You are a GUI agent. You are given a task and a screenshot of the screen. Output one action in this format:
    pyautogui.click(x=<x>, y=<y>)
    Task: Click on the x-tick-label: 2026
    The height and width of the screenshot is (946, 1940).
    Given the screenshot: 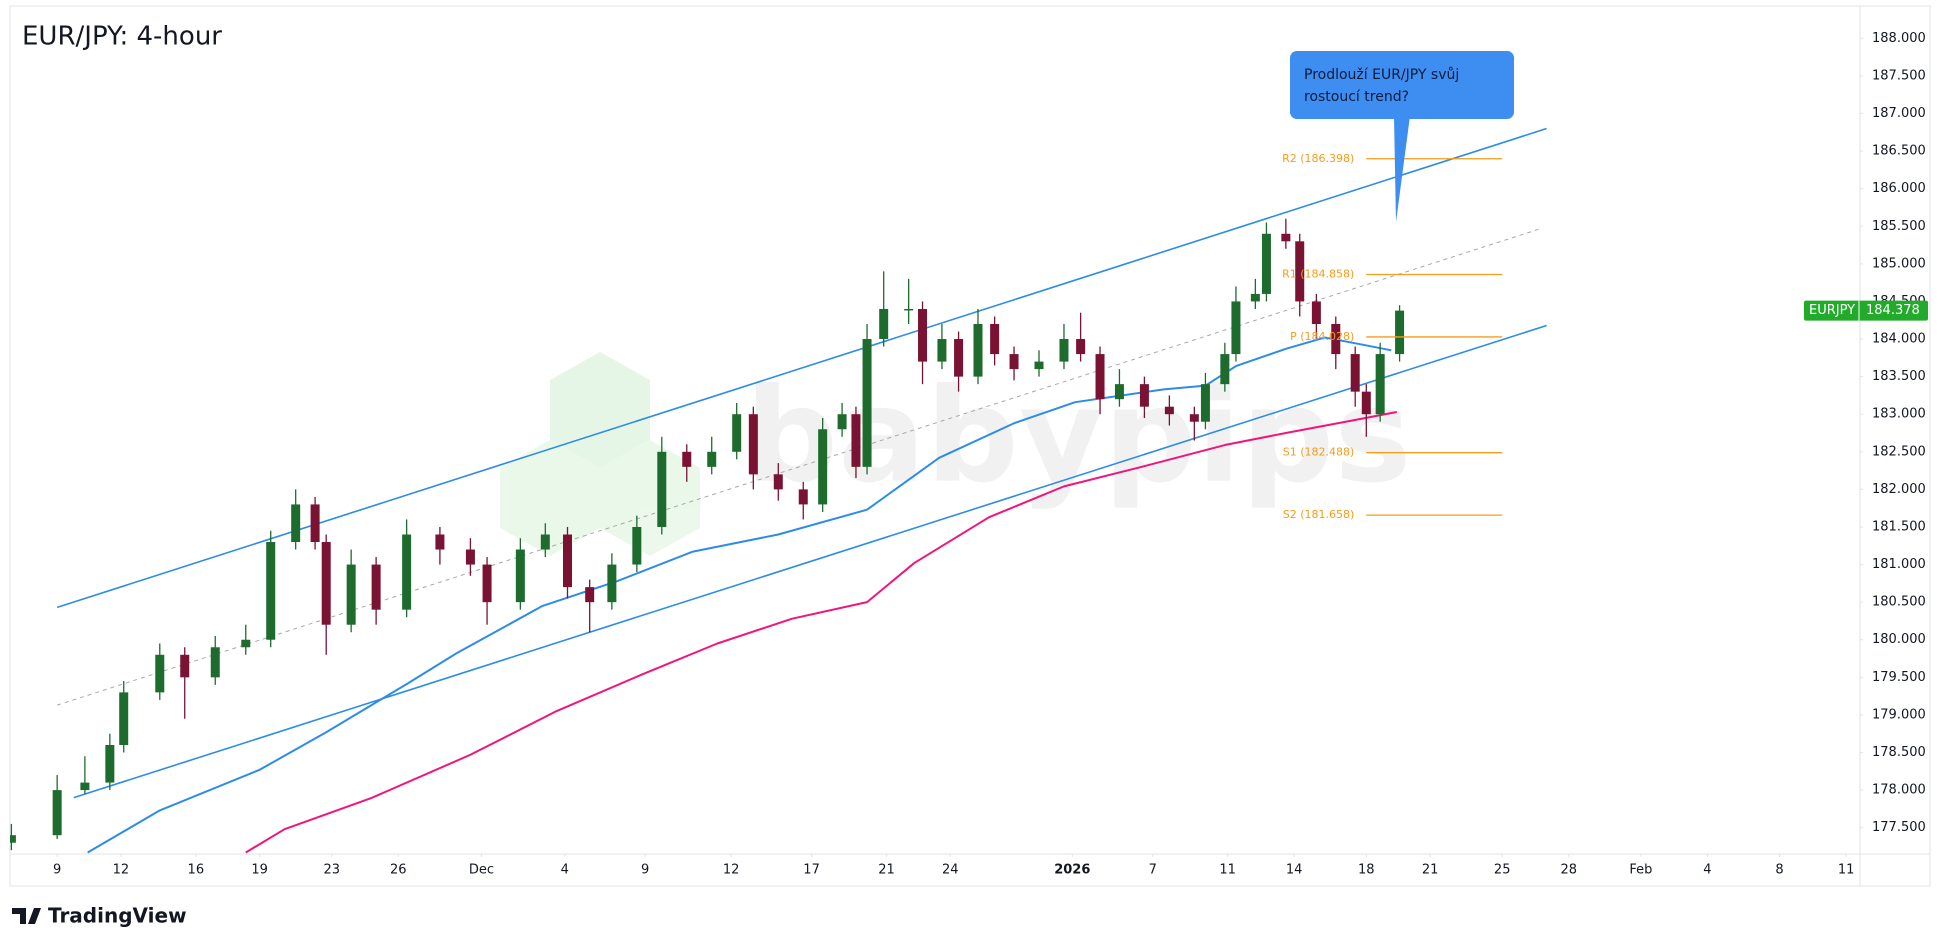 What is the action you would take?
    pyautogui.click(x=1072, y=870)
    